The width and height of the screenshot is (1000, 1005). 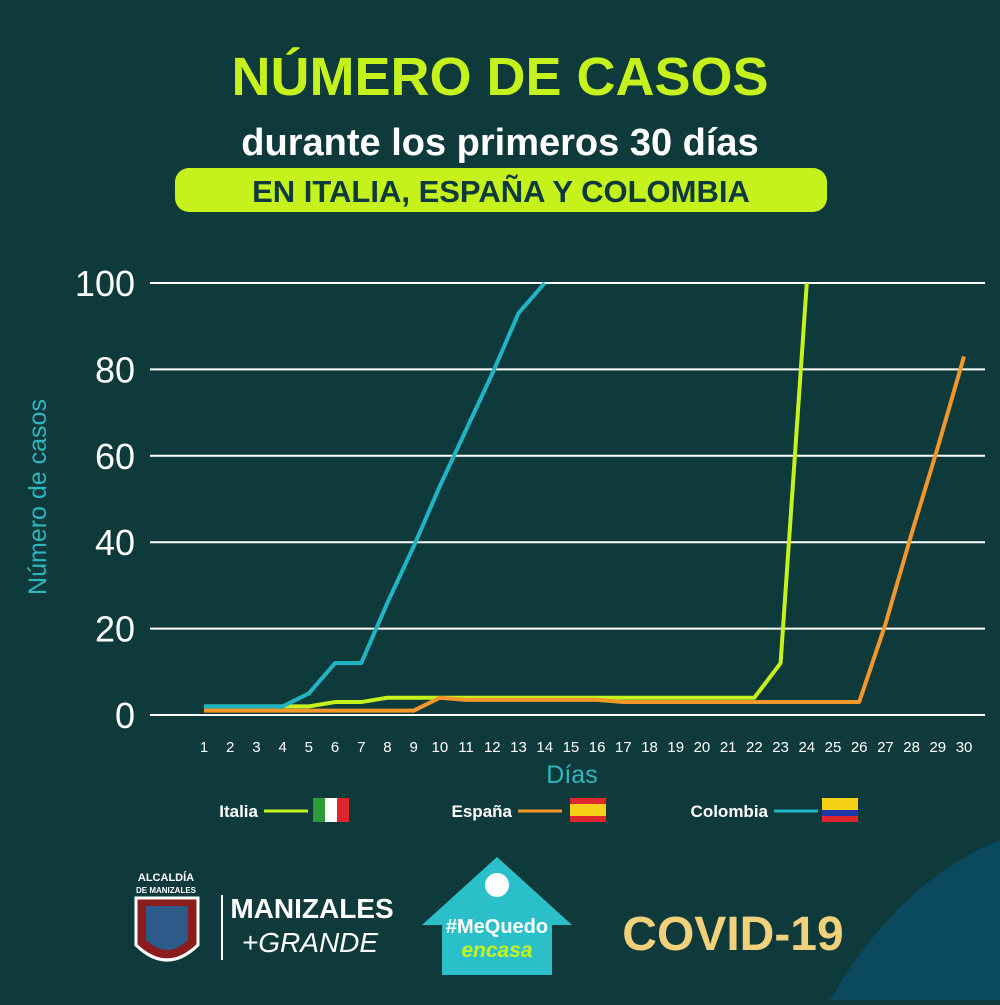 What do you see at coordinates (499, 77) in the screenshot?
I see `title: NÚMERO DE CASOS` at bounding box center [499, 77].